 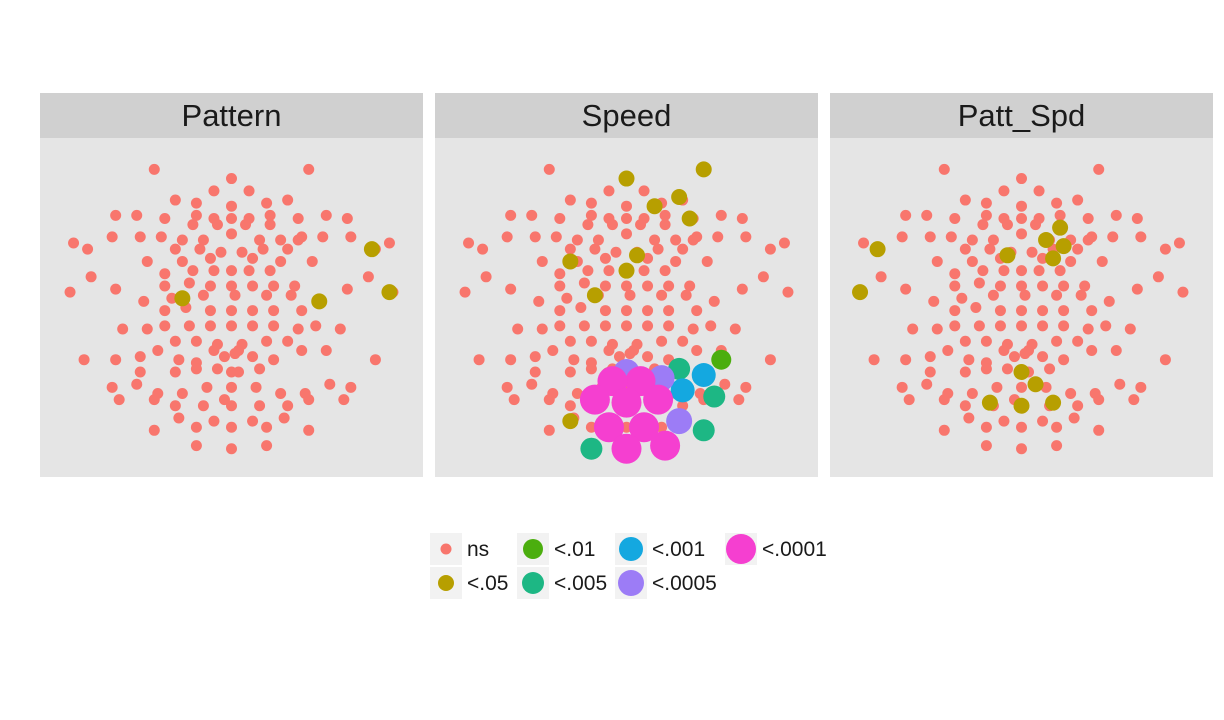 What do you see at coordinates (714, 396) in the screenshot?
I see `point-p005` at bounding box center [714, 396].